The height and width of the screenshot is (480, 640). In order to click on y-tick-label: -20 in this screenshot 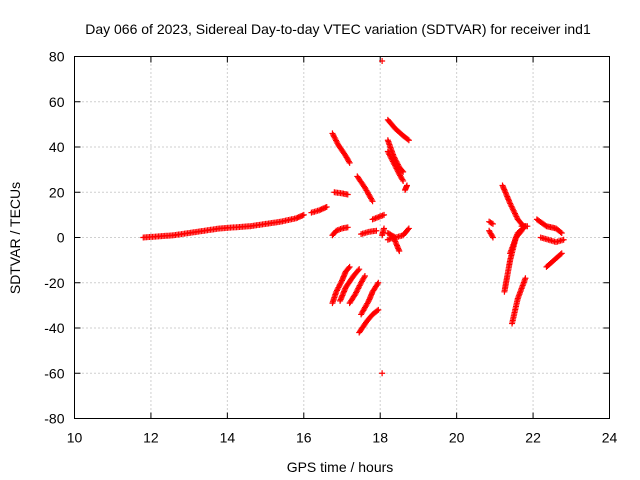, I will do `click(54, 283)`.